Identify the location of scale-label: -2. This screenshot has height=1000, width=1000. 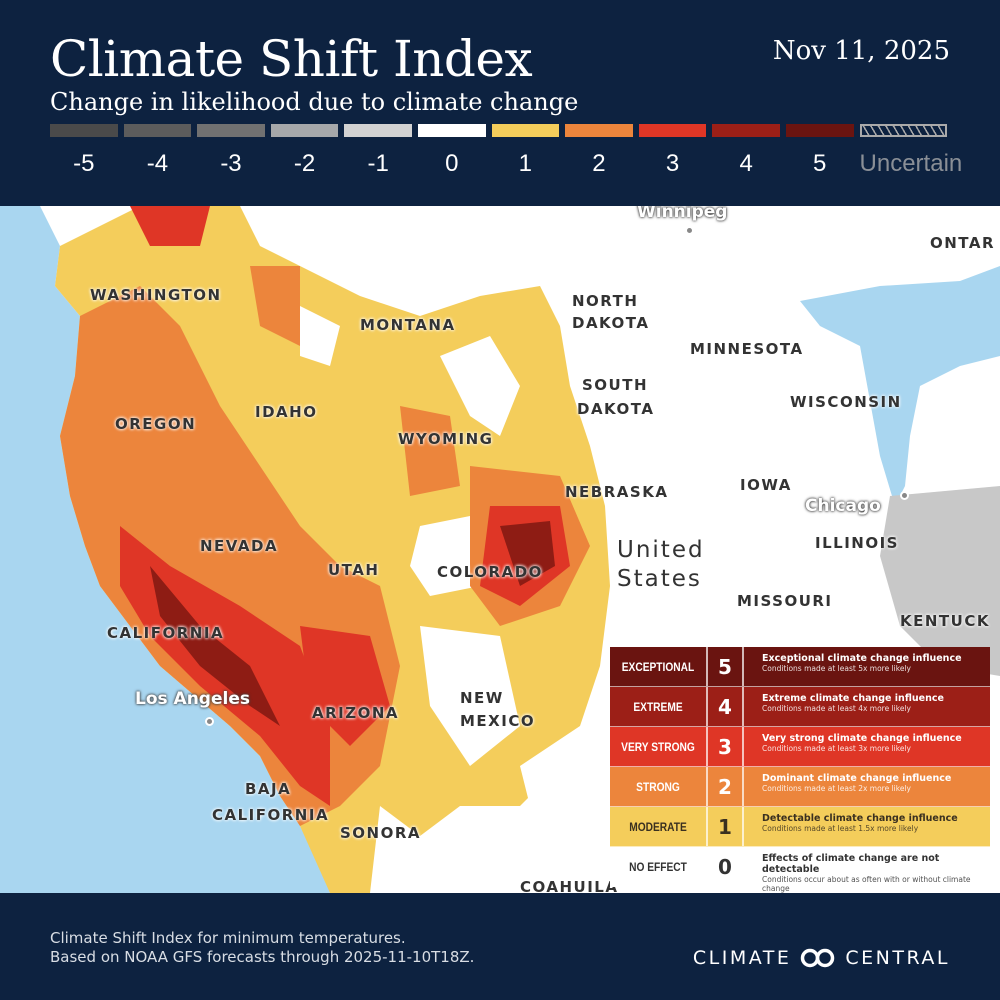
(304, 163).